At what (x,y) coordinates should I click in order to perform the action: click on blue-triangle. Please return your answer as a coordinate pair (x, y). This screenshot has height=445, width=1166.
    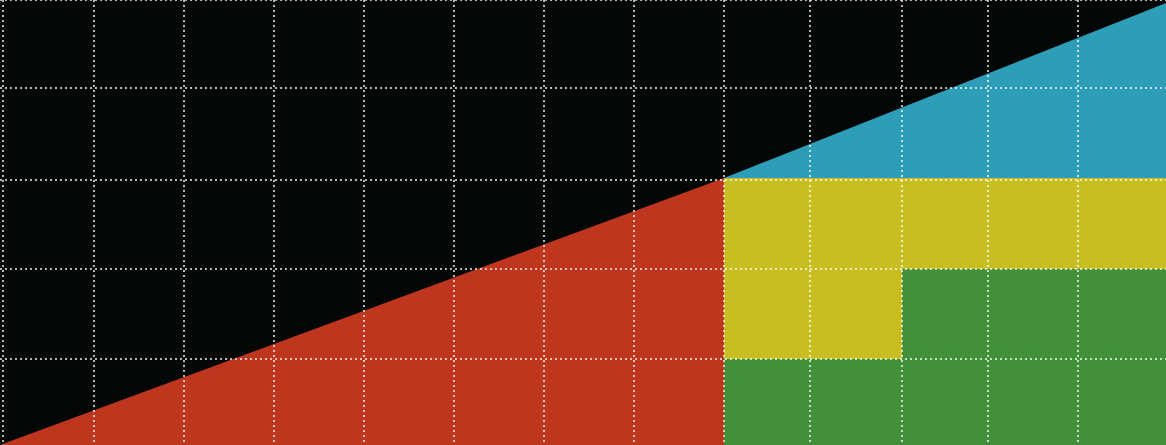
    Looking at the image, I should click on (945, 90).